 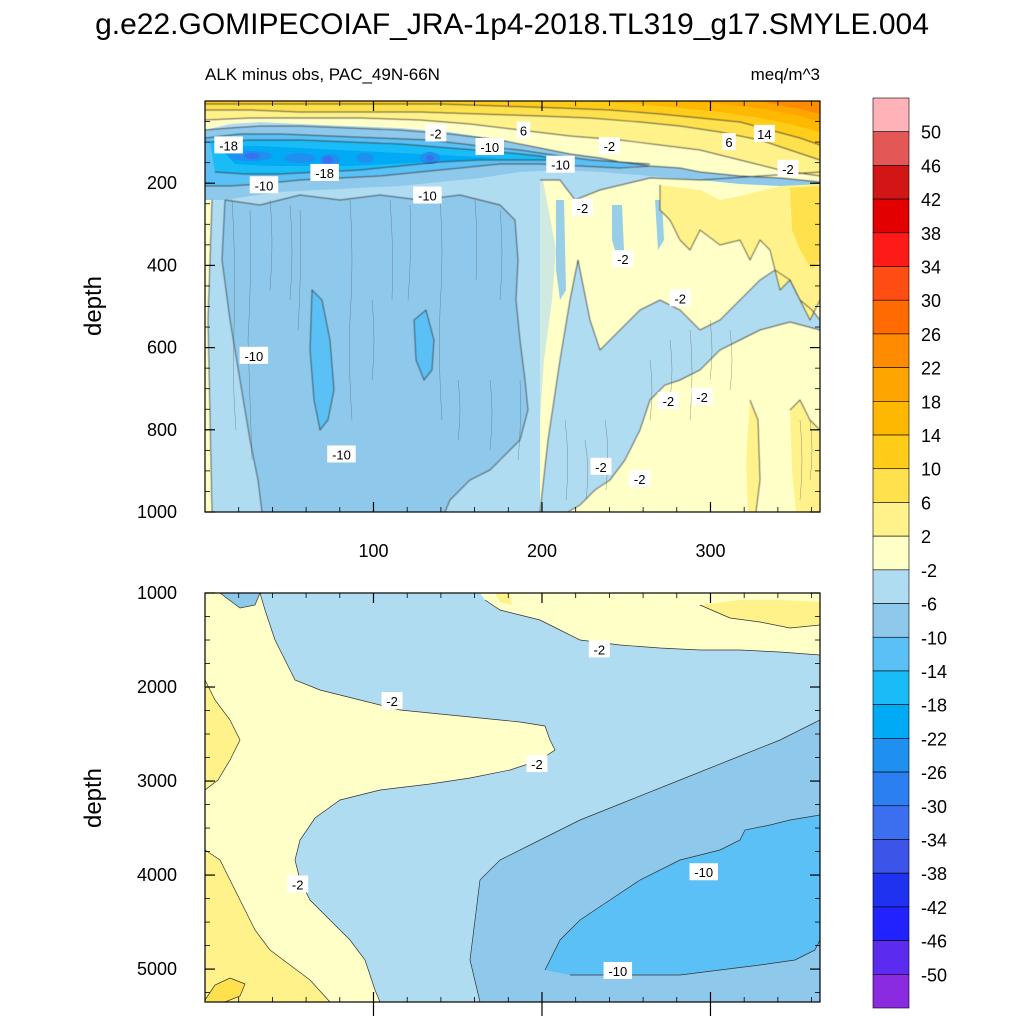 I want to click on colorbar-label: -22, so click(x=934, y=739).